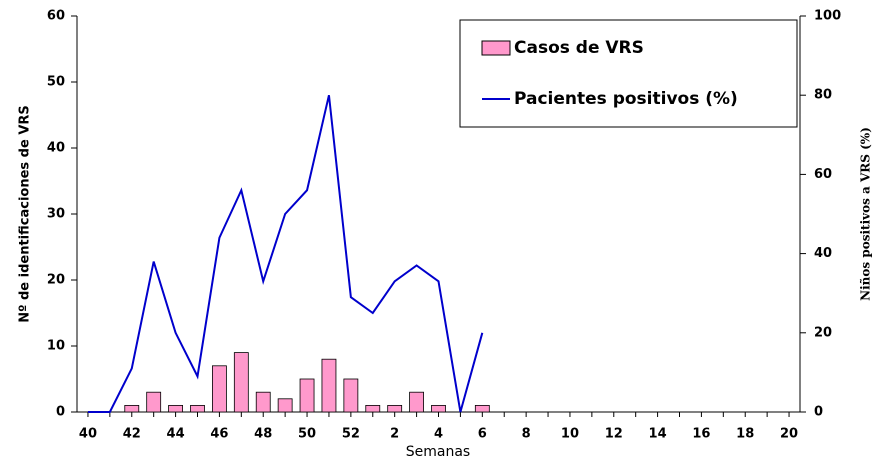  What do you see at coordinates (482, 434) in the screenshot?
I see `x-tick-label: 6` at bounding box center [482, 434].